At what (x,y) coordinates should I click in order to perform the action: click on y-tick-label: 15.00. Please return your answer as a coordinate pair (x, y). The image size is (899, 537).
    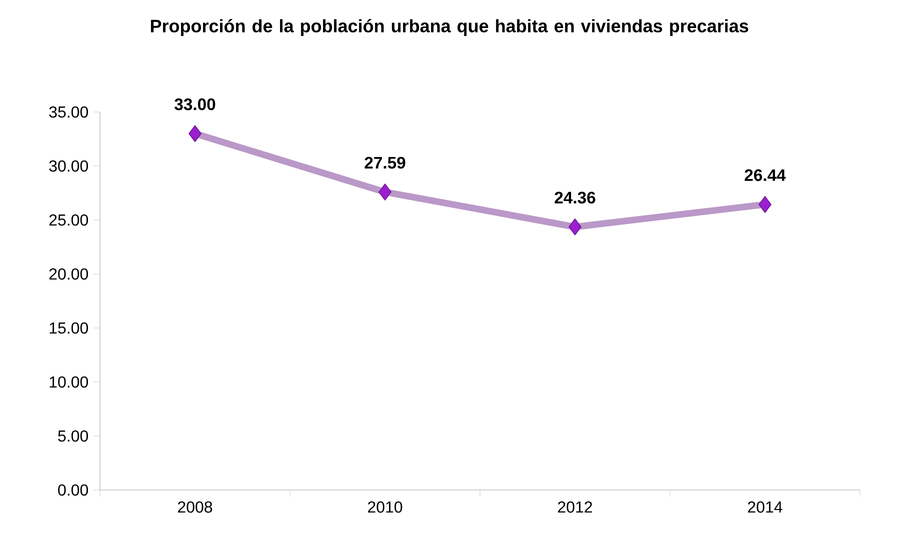
    Looking at the image, I should click on (69, 328).